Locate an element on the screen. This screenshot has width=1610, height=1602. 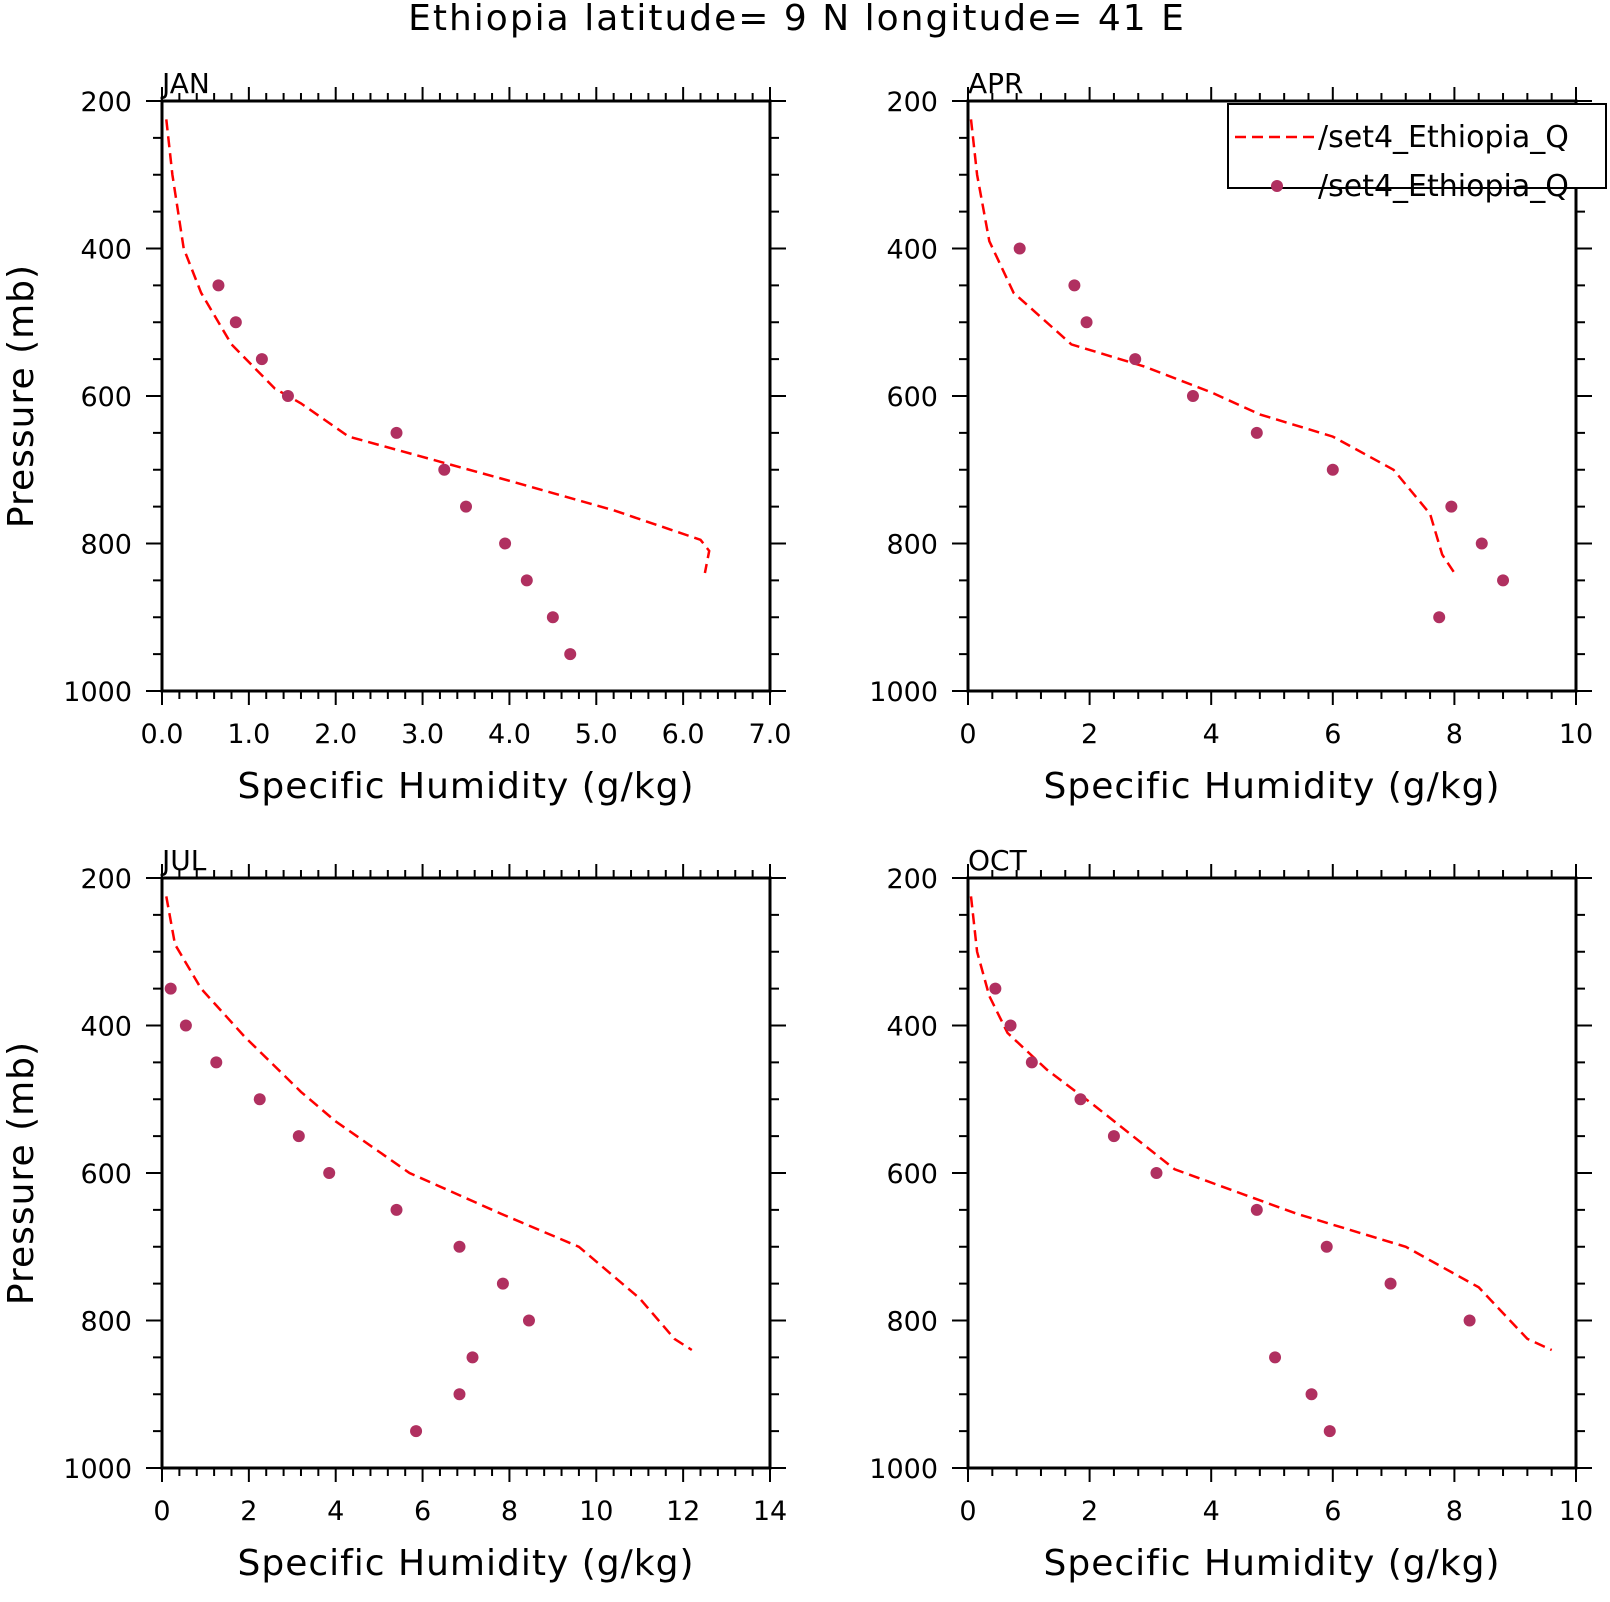
x-tick-label: 12 is located at coordinates (683, 1511).